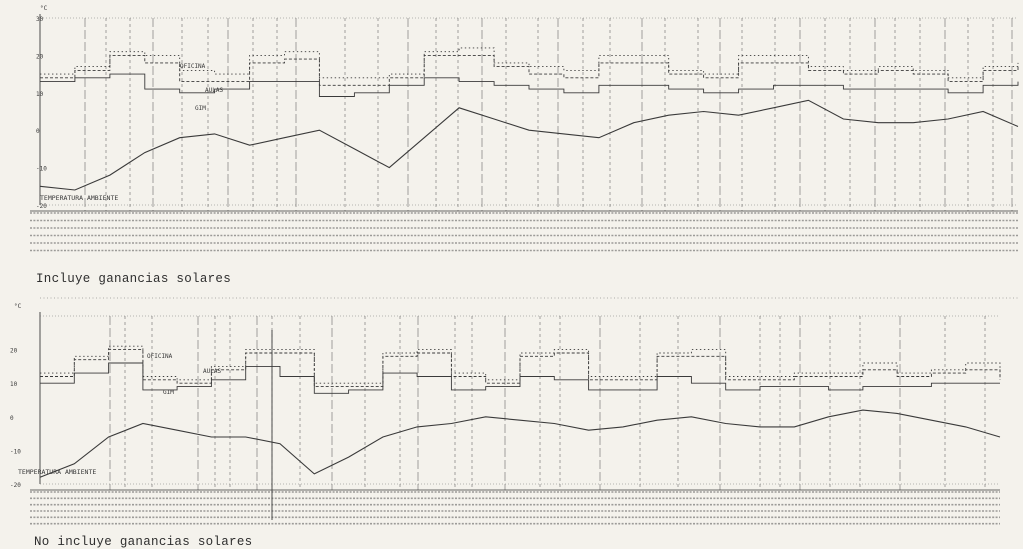  What do you see at coordinates (134, 279) in the screenshot?
I see `caption-with-solar-gains: Incluye ganancias solares` at bounding box center [134, 279].